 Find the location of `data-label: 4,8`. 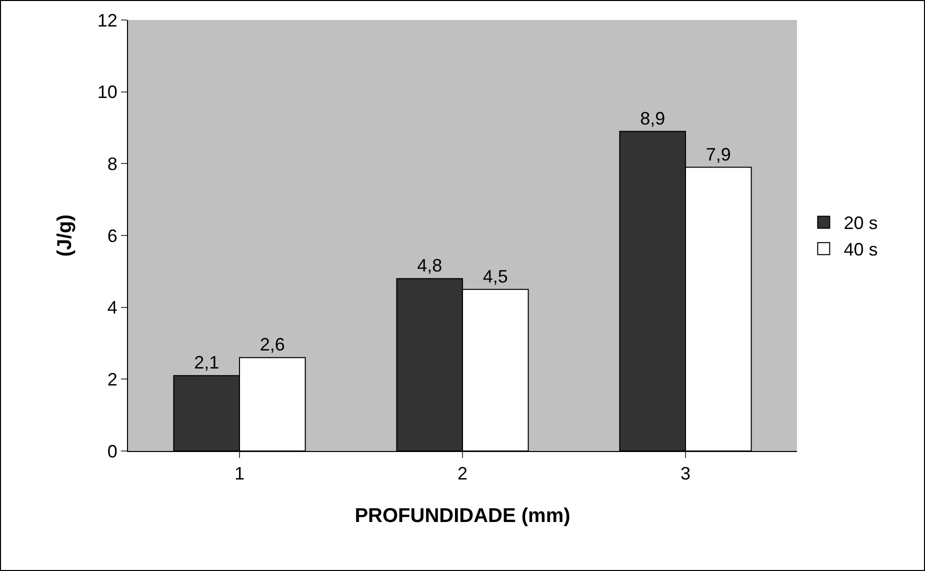

data-label: 4,8 is located at coordinates (429, 266).